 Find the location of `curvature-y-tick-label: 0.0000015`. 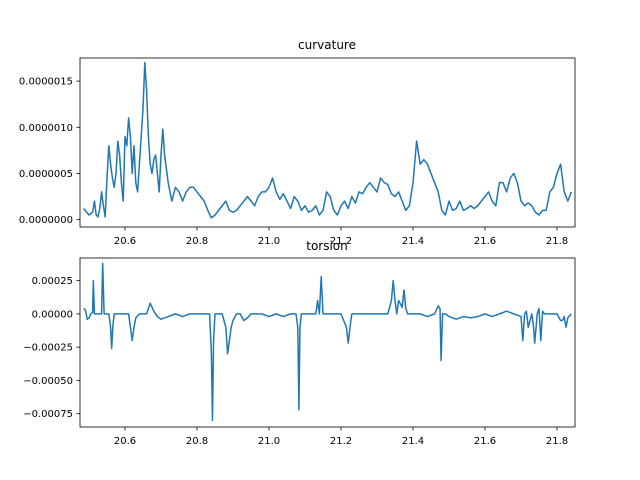

curvature-y-tick-label: 0.0000015 is located at coordinates (46, 82).